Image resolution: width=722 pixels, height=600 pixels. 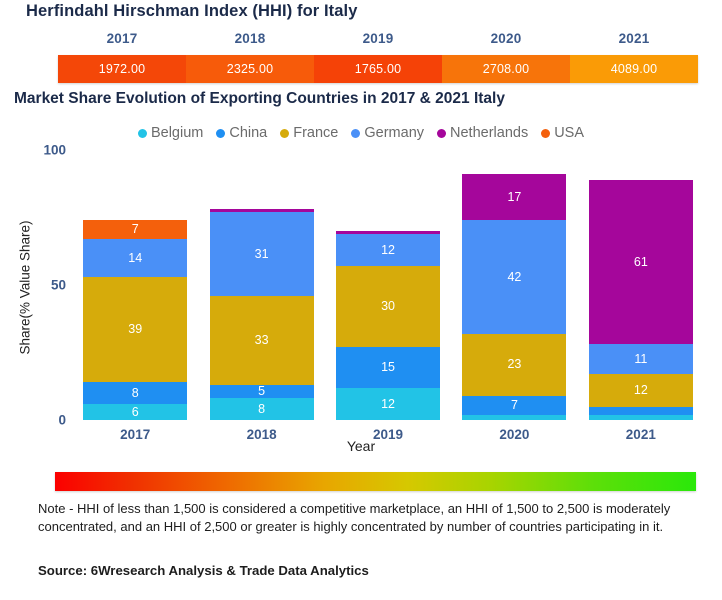 I want to click on legend-item-label: Belgium, so click(x=177, y=133).